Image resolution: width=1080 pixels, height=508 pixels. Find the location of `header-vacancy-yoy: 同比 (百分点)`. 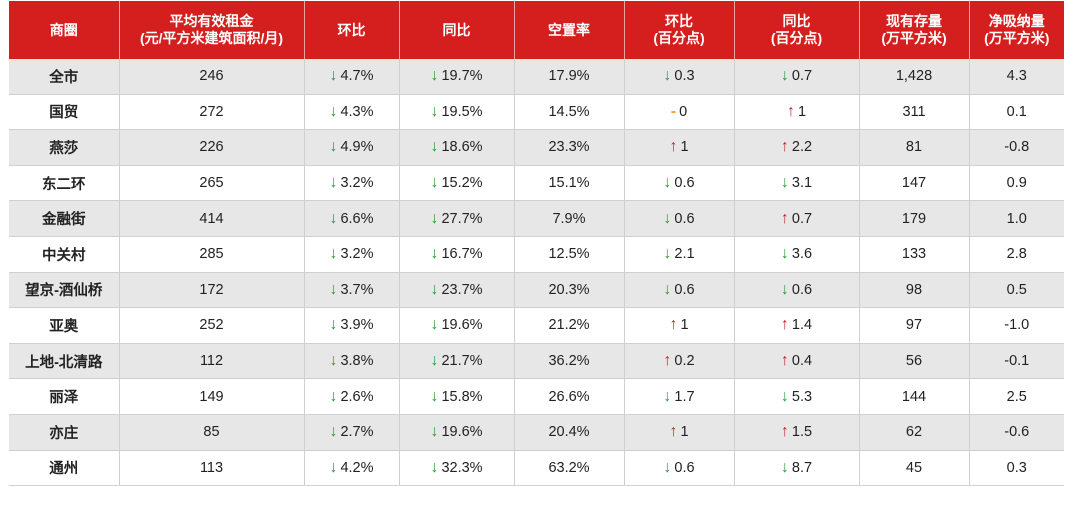

header-vacancy-yoy: 同比 (百分点) is located at coordinates (796, 30).